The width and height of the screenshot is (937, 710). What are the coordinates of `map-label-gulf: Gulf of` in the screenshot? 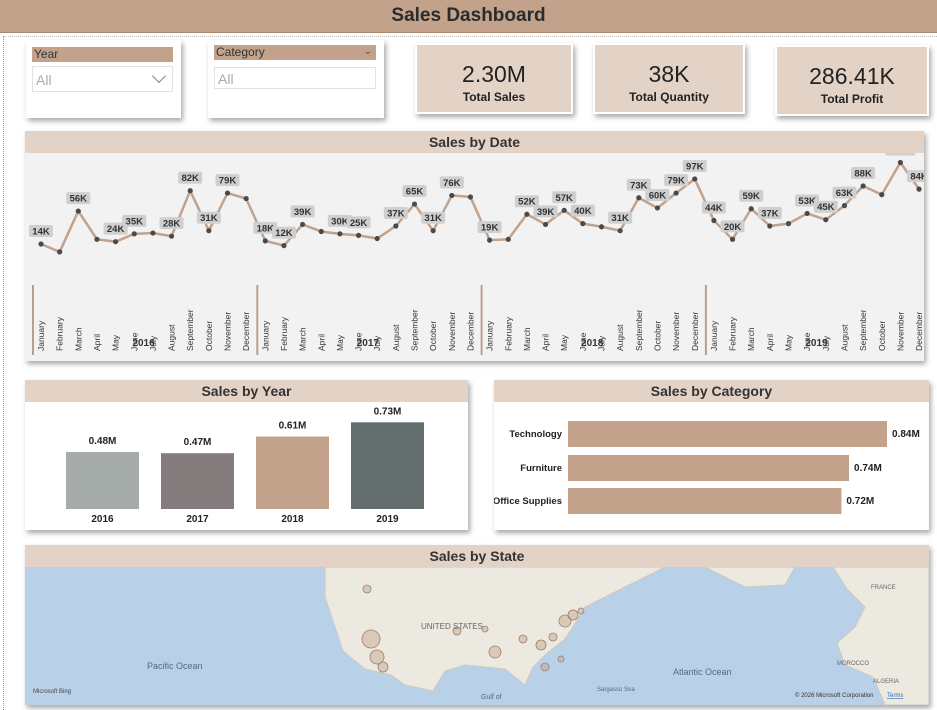 It's located at (491, 697).